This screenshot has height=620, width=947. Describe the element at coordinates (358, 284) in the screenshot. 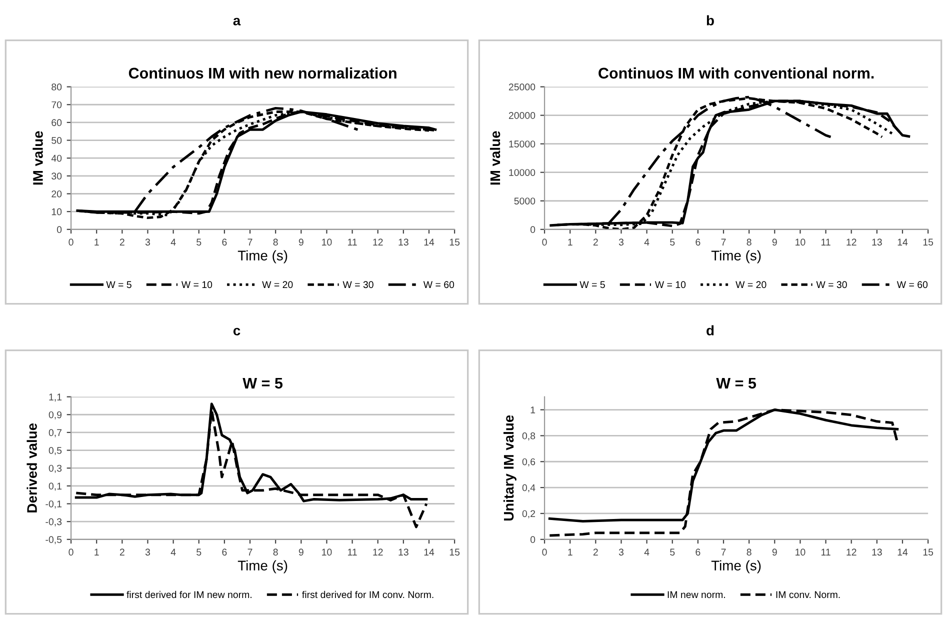

I see `legend-label: W = 30` at that location.